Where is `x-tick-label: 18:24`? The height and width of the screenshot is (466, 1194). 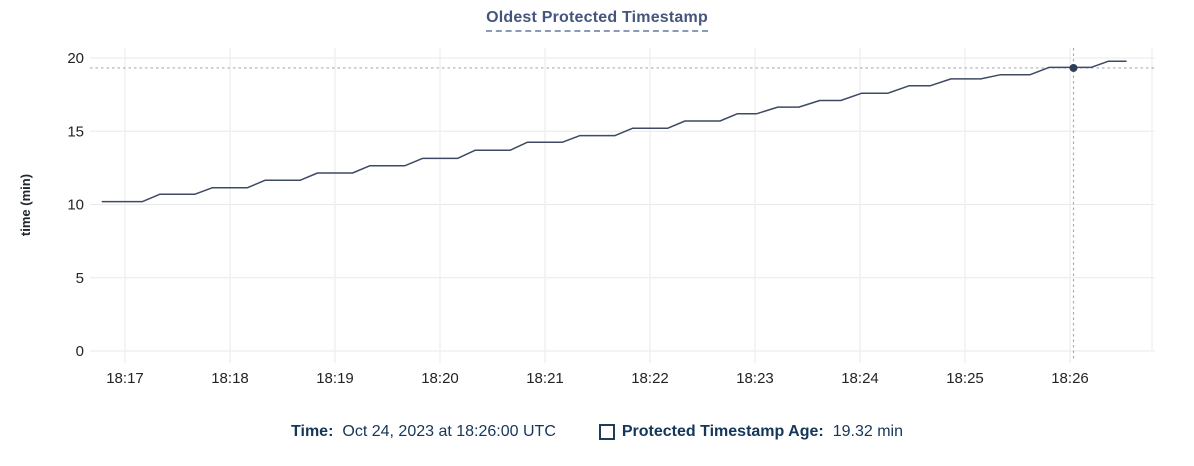
x-tick-label: 18:24 is located at coordinates (860, 378).